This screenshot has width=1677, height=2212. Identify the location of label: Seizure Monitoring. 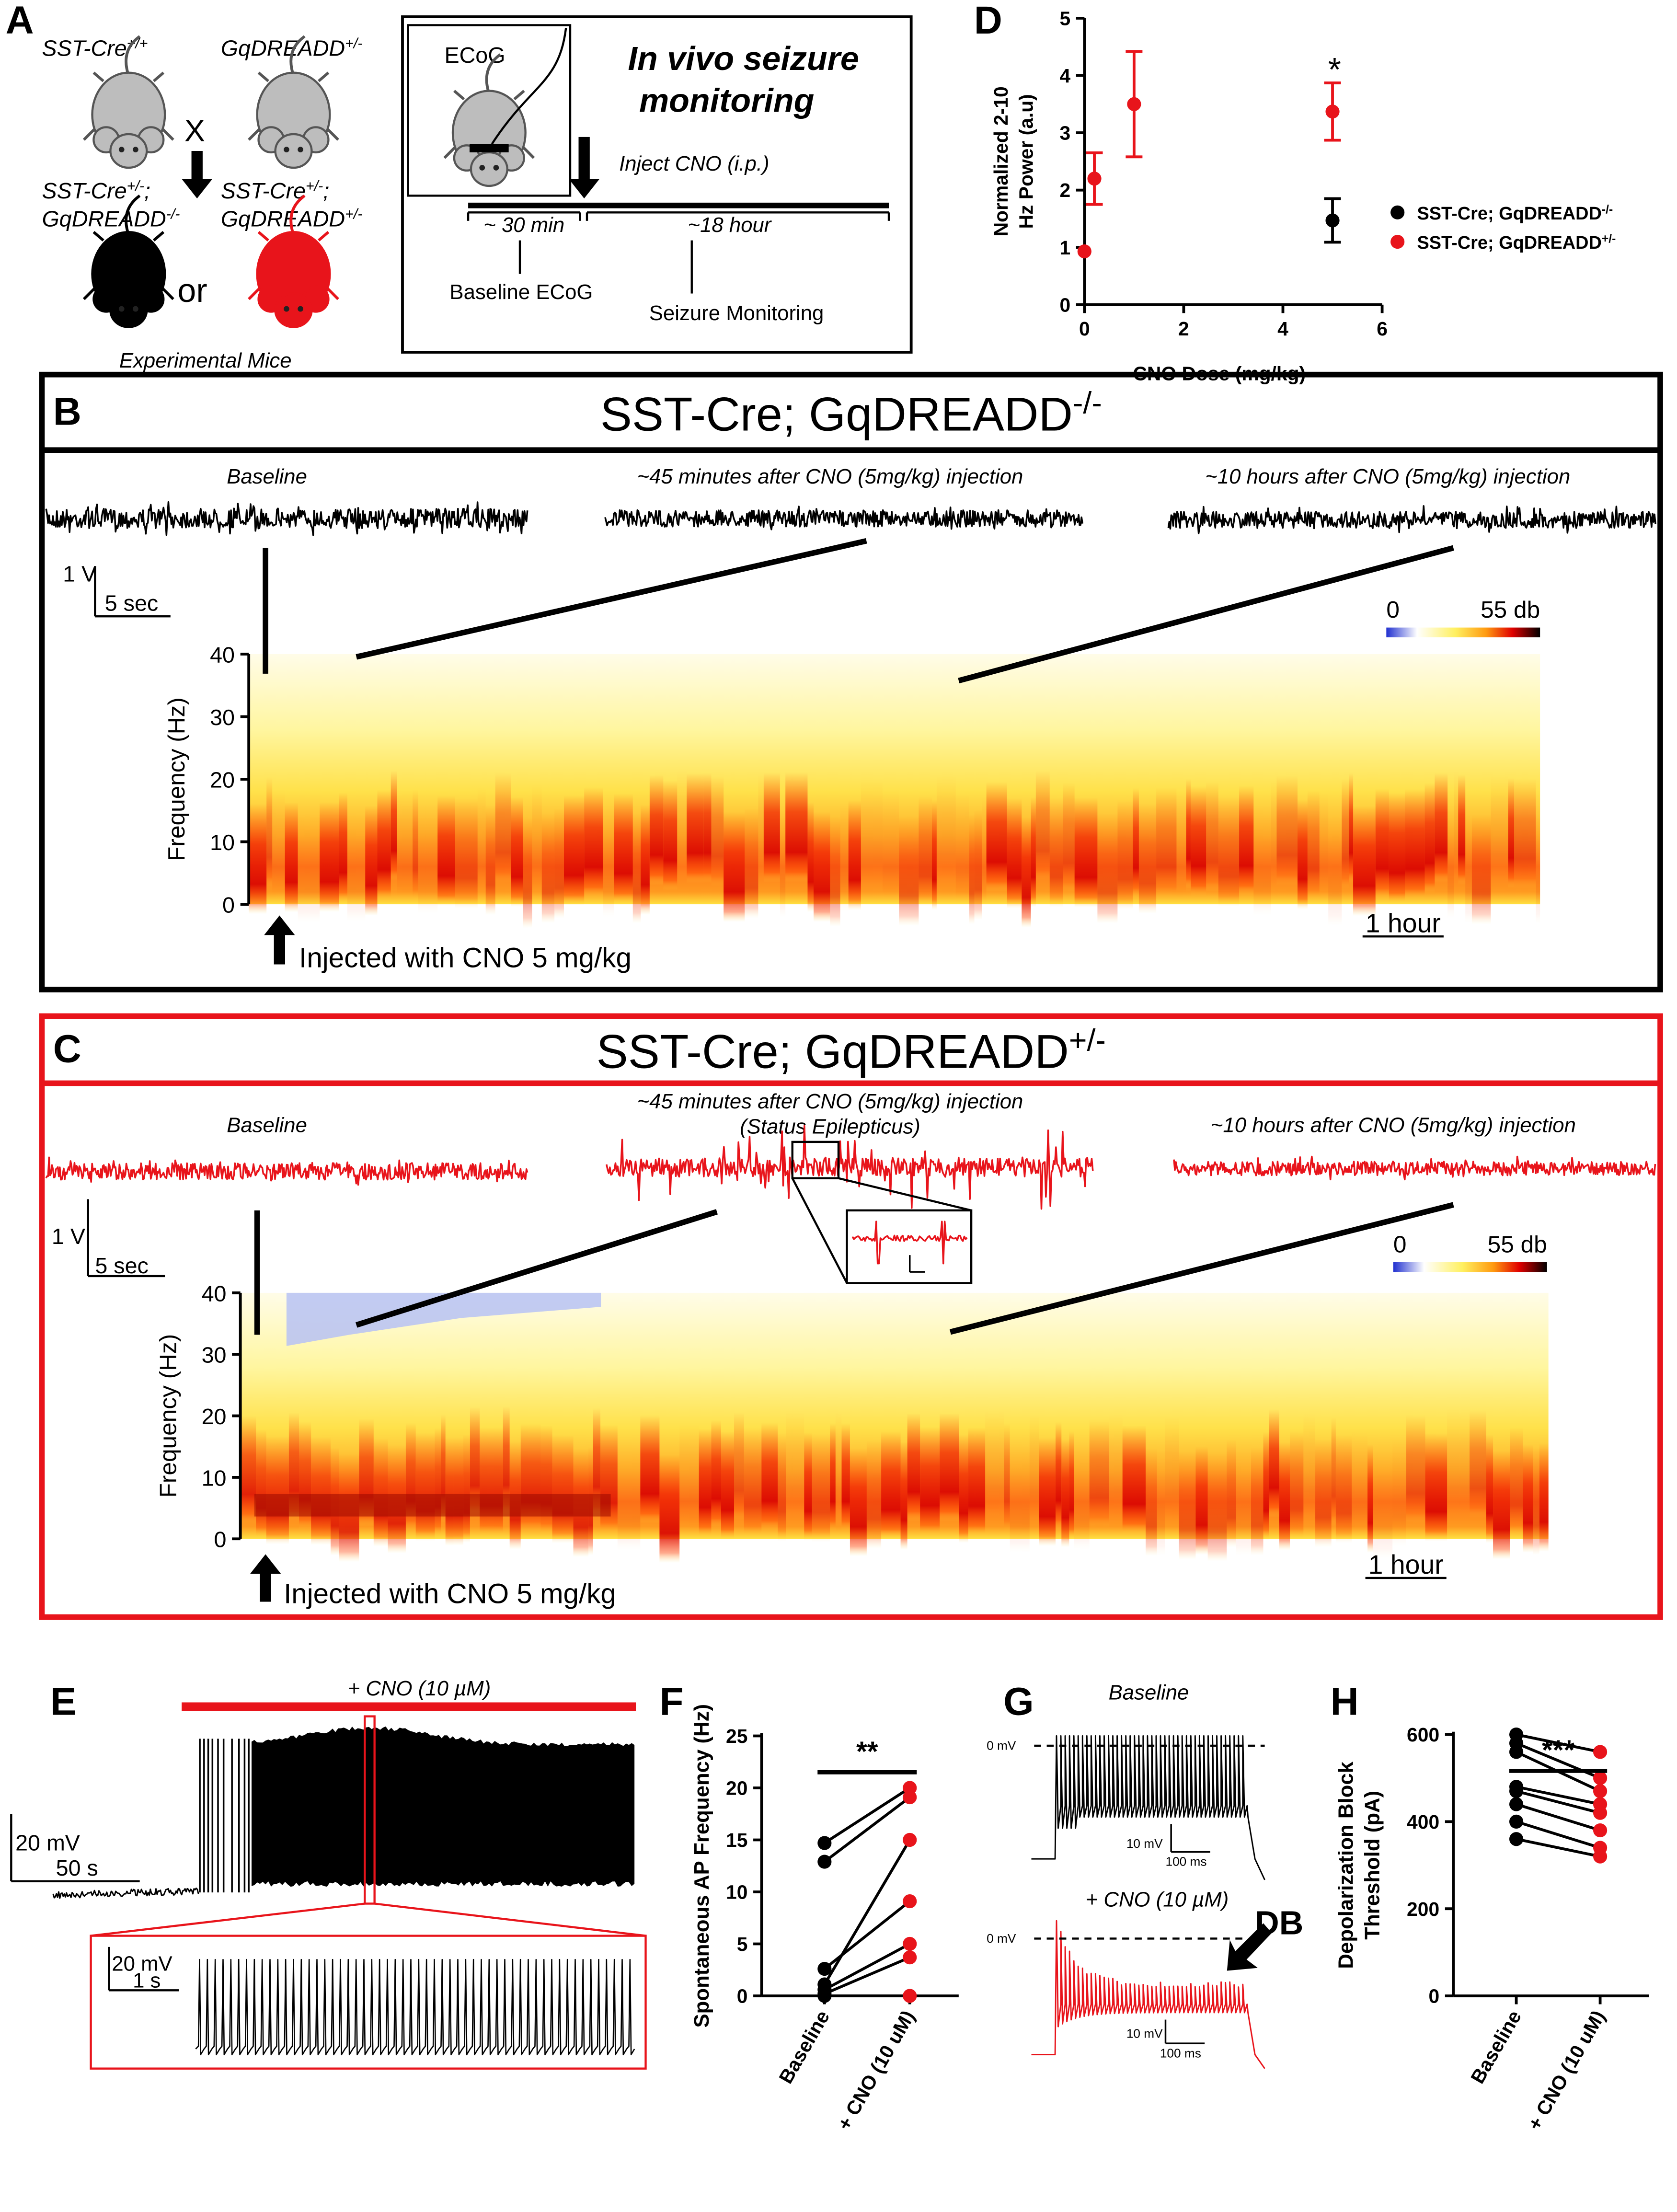
(736, 313).